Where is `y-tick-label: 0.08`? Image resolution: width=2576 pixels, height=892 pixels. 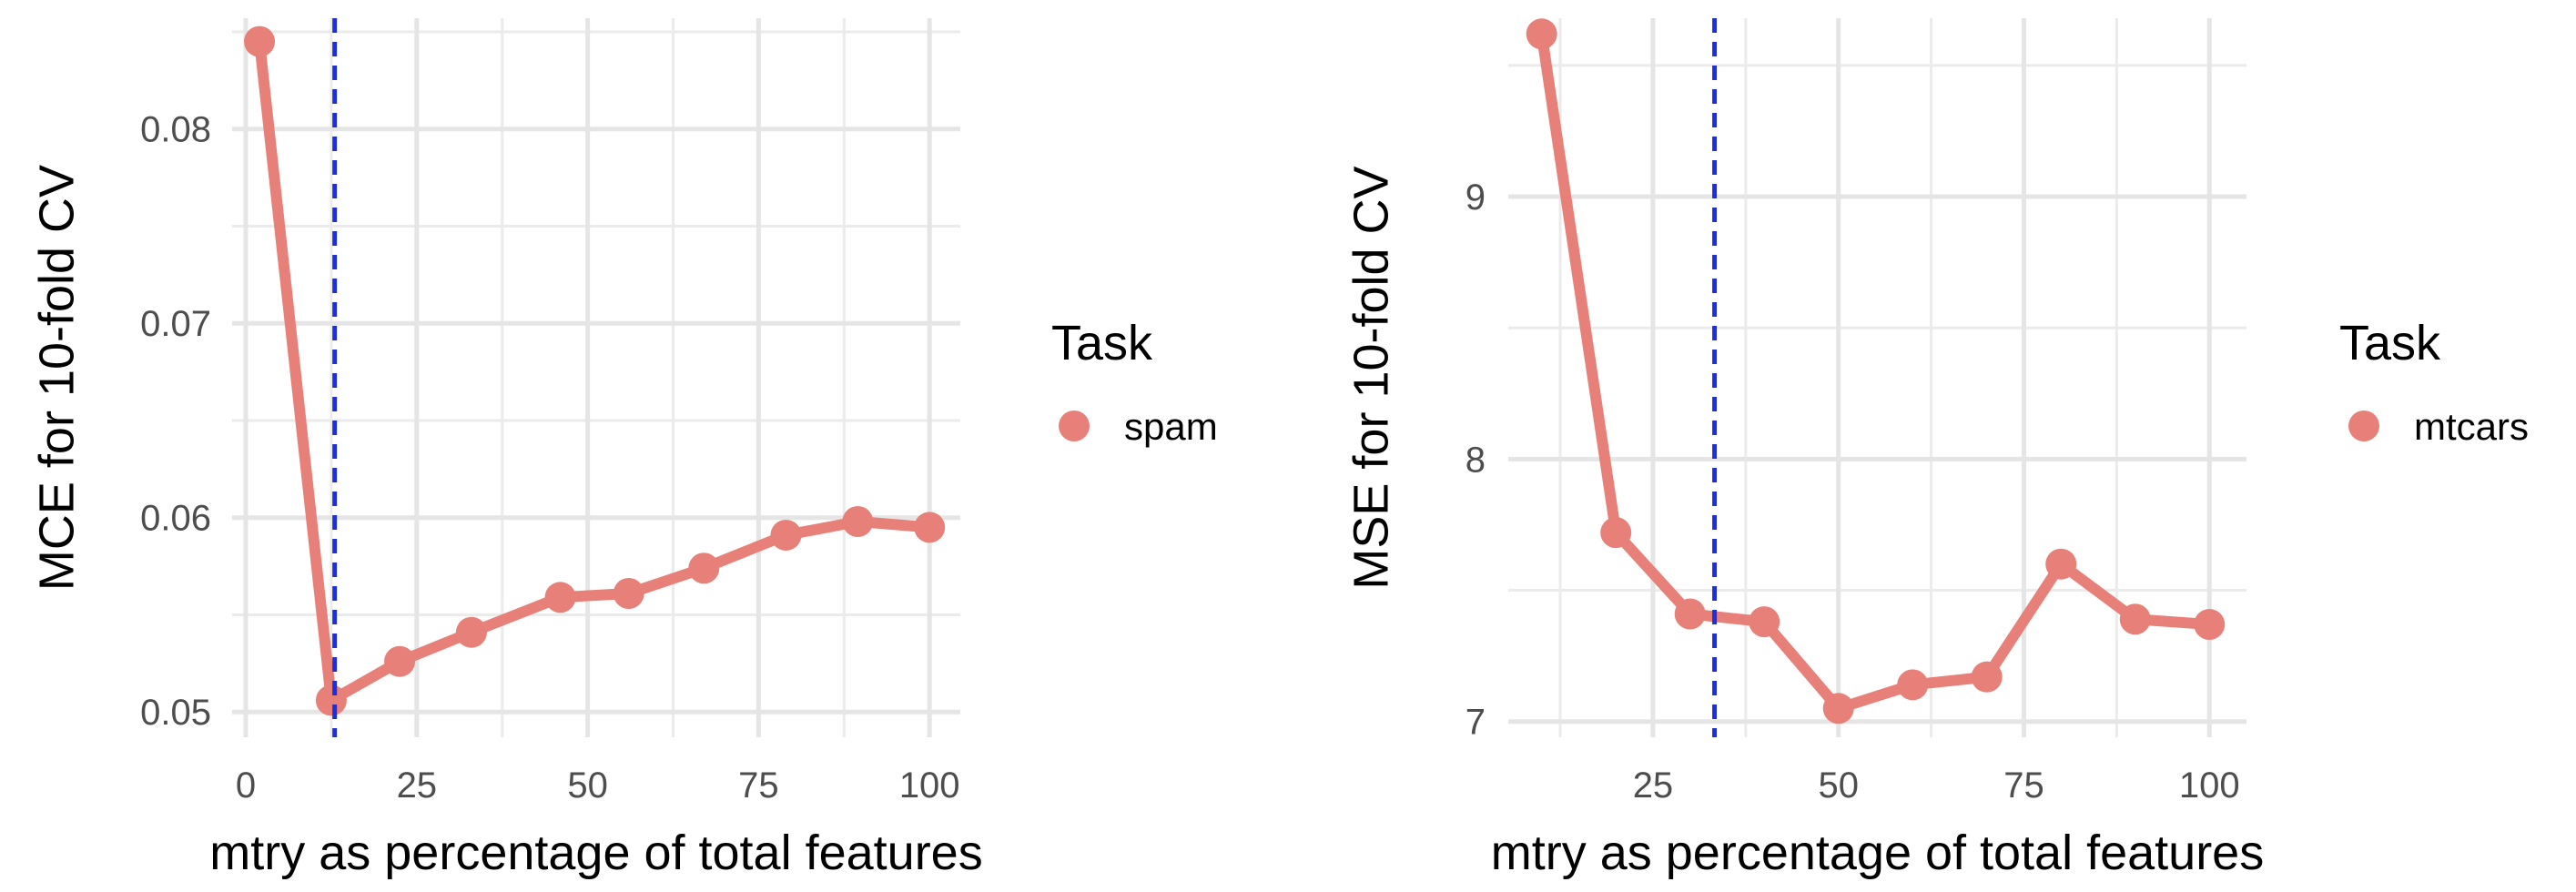
y-tick-label: 0.08 is located at coordinates (175, 130).